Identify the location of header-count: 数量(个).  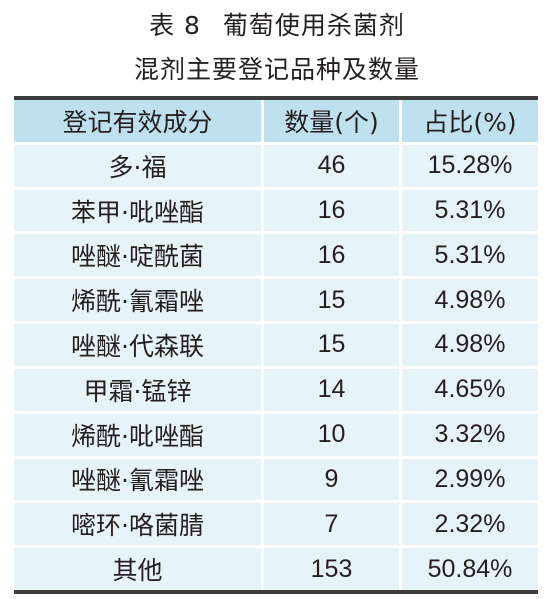
(330, 121).